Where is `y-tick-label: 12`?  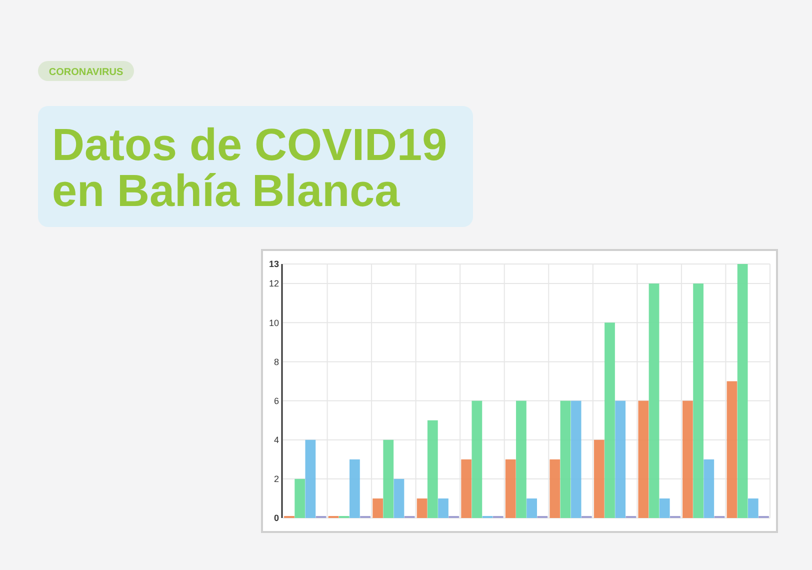 y-tick-label: 12 is located at coordinates (273, 283).